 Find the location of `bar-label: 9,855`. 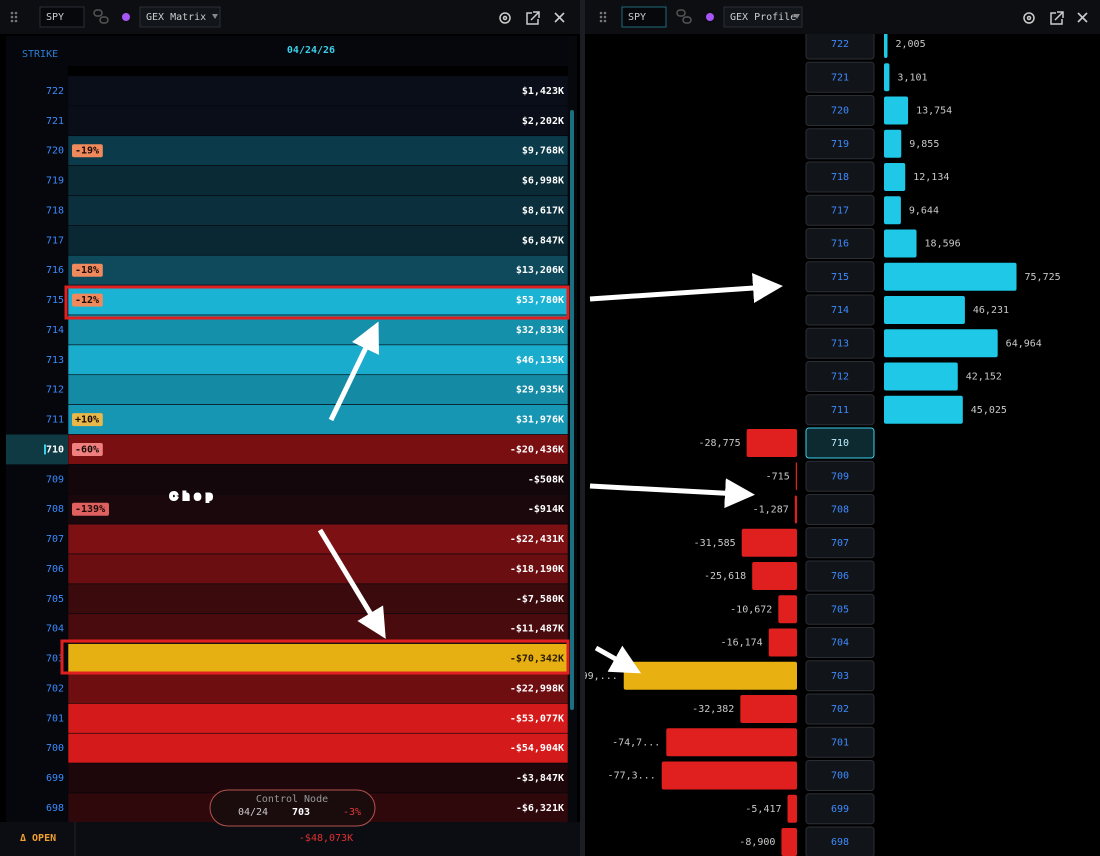

bar-label: 9,855 is located at coordinates (924, 144).